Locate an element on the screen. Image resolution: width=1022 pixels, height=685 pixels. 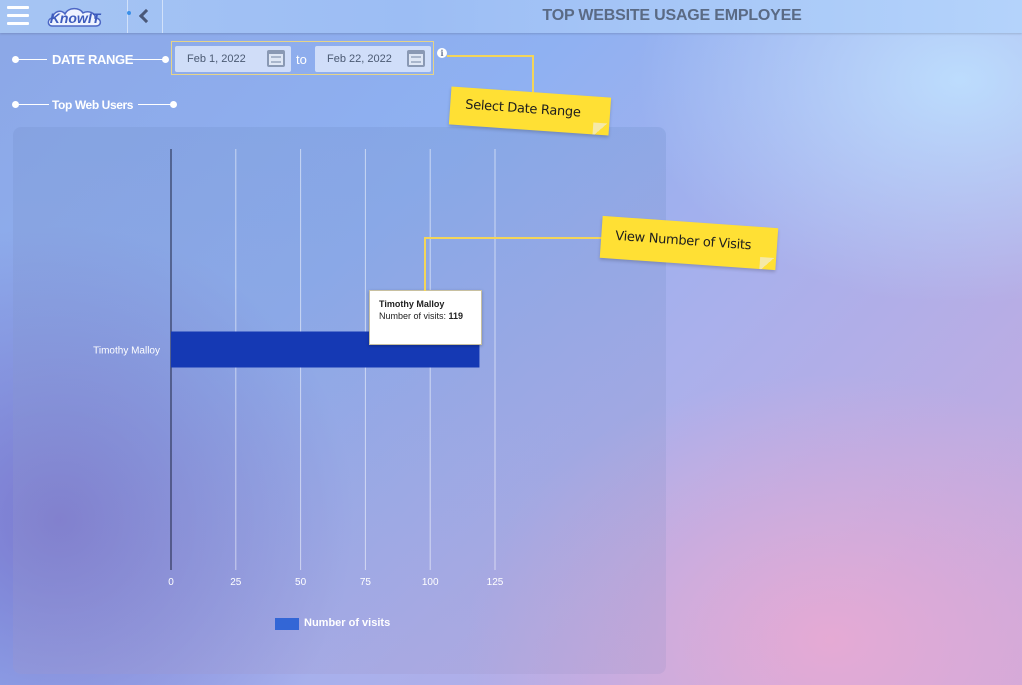
x-tick-label: 75 is located at coordinates (366, 582).